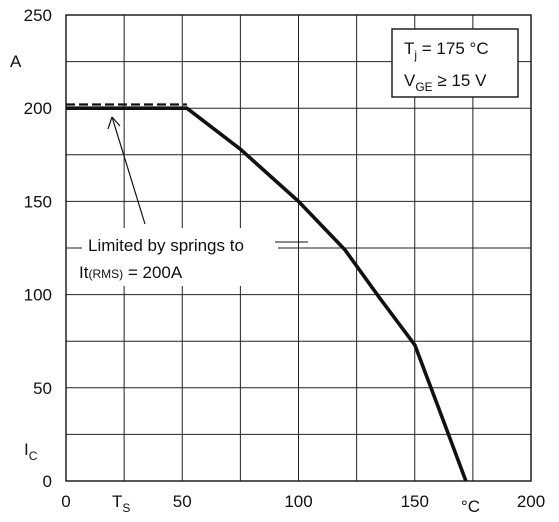 This screenshot has height=522, width=559. I want to click on x-tick-label: 50, so click(182, 501).